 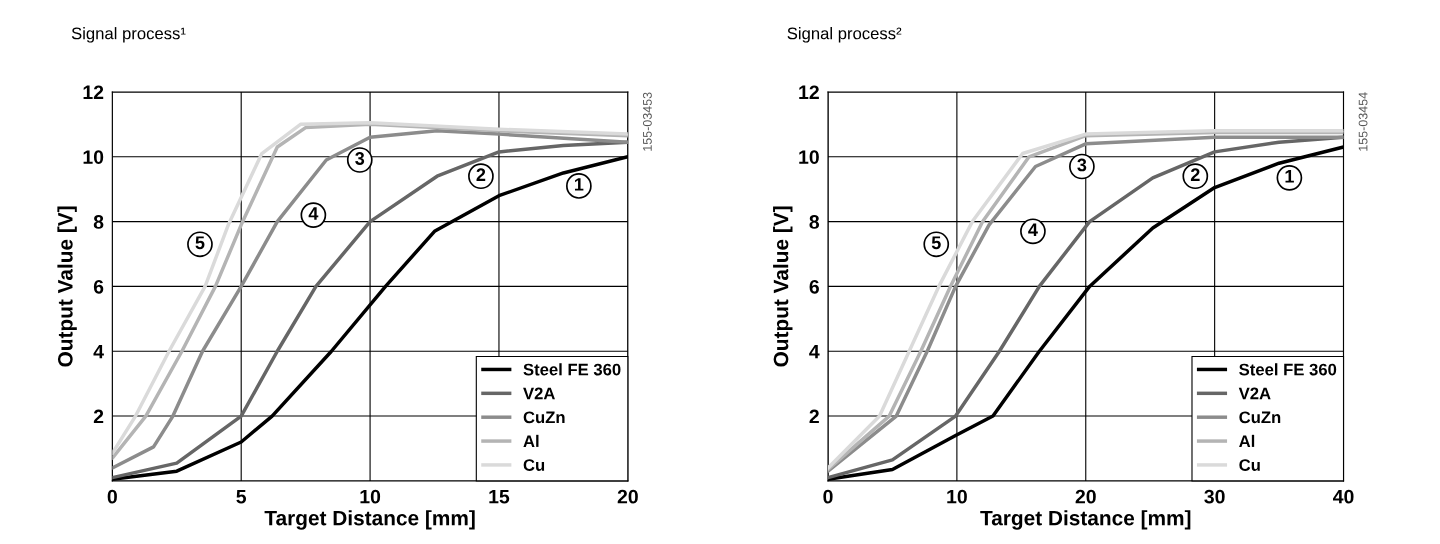 What do you see at coordinates (499, 496) in the screenshot?
I see `x-tick-label: 15` at bounding box center [499, 496].